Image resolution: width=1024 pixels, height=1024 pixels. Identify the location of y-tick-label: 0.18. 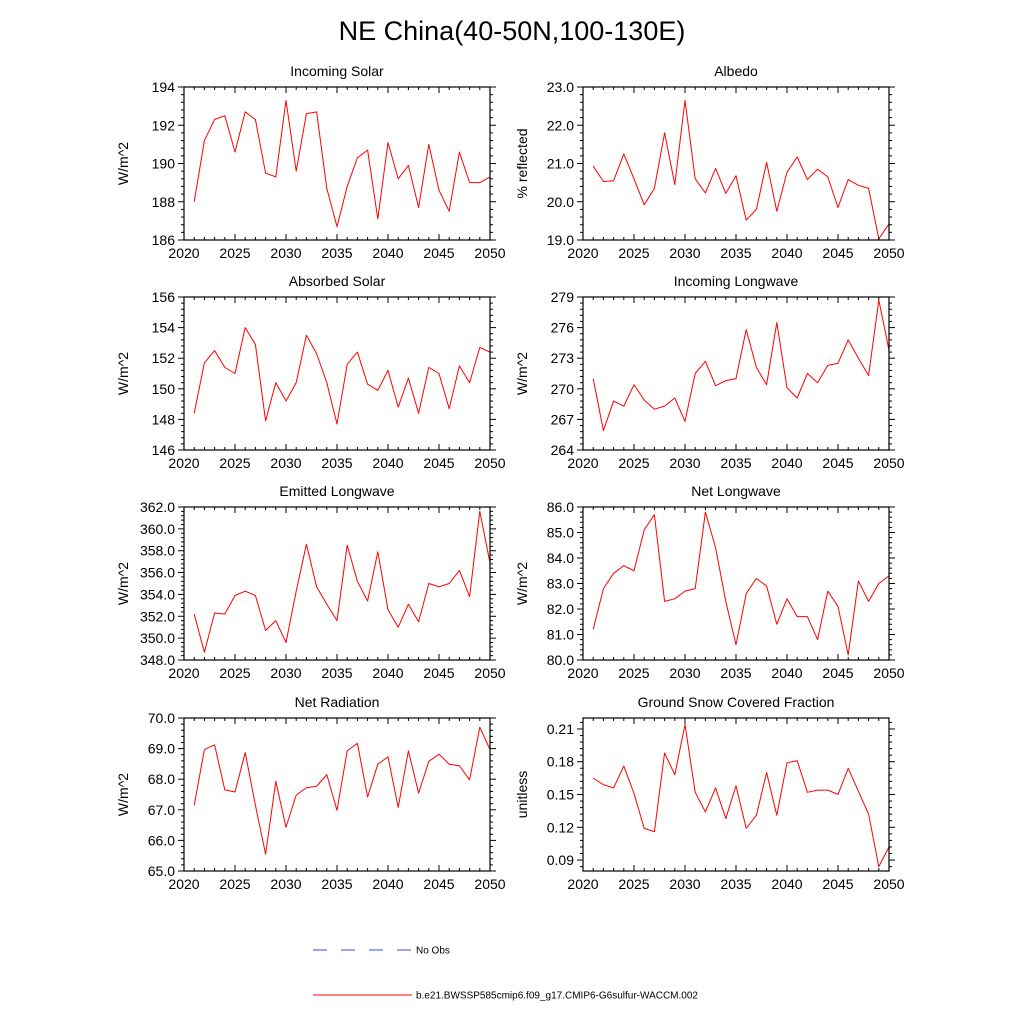
(560, 762).